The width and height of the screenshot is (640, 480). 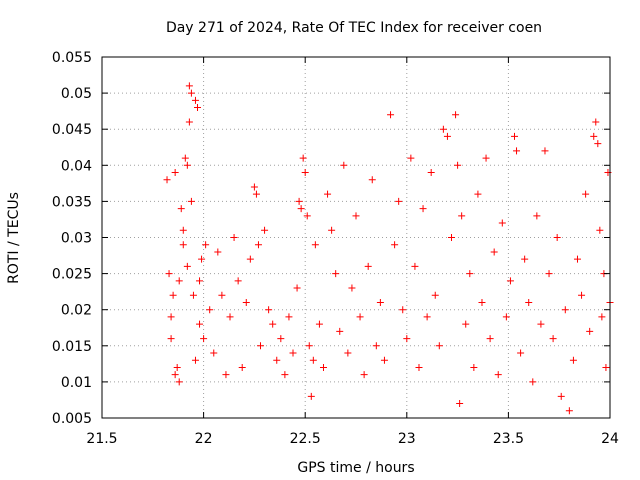 I want to click on y-tick-label: 0.02, so click(x=76, y=311).